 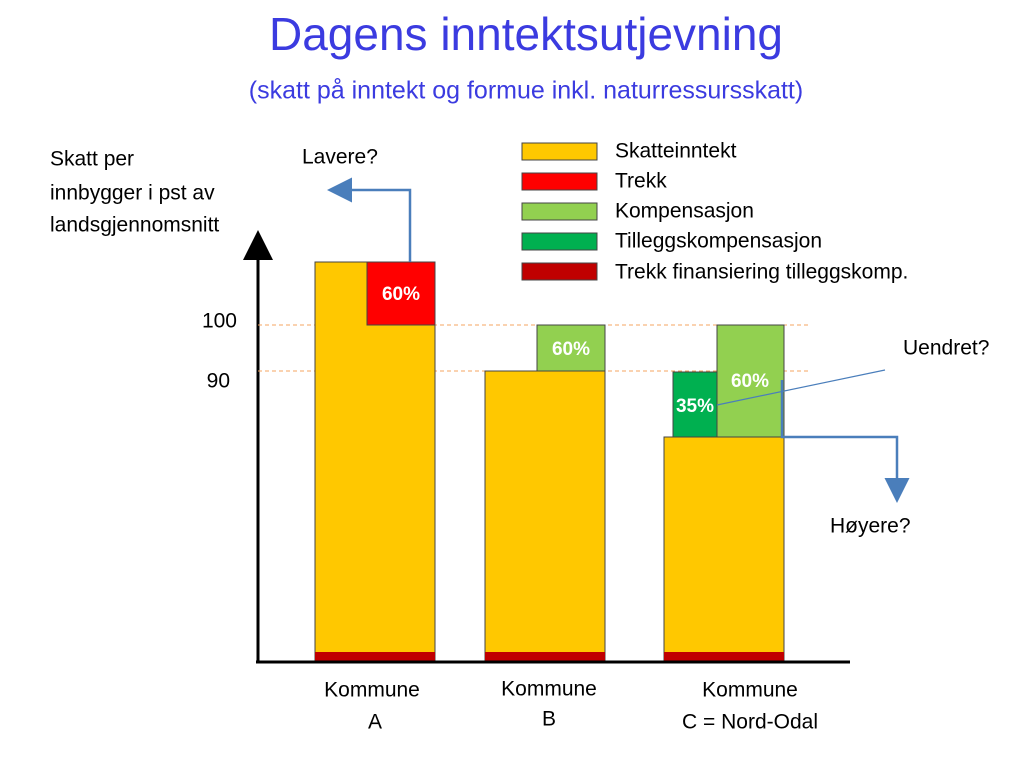 I want to click on category-label: C = Nord-Odal, so click(x=750, y=722).